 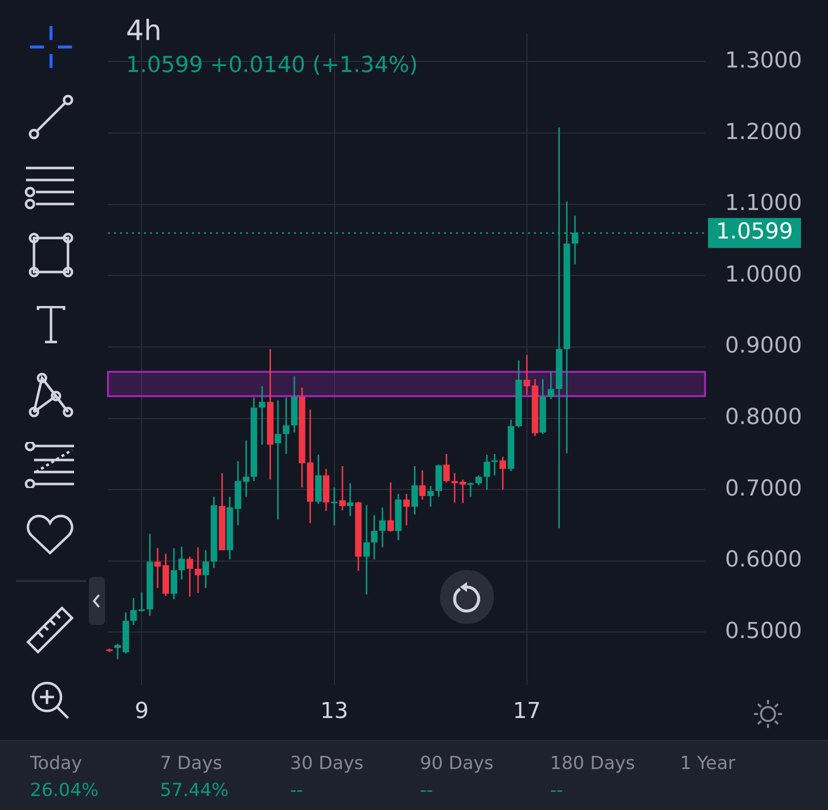 I want to click on text: 30 Days, so click(x=327, y=763).